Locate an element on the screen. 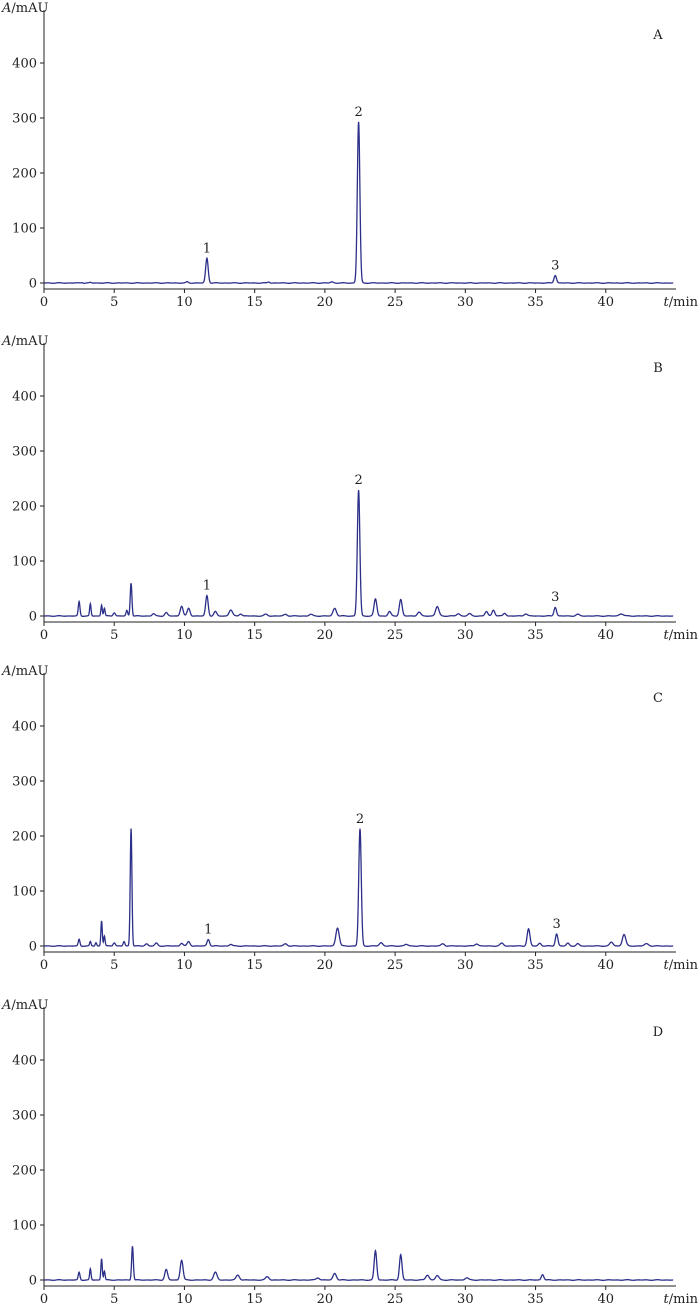 The height and width of the screenshot is (1314, 700). panel-label: D is located at coordinates (658, 1032).